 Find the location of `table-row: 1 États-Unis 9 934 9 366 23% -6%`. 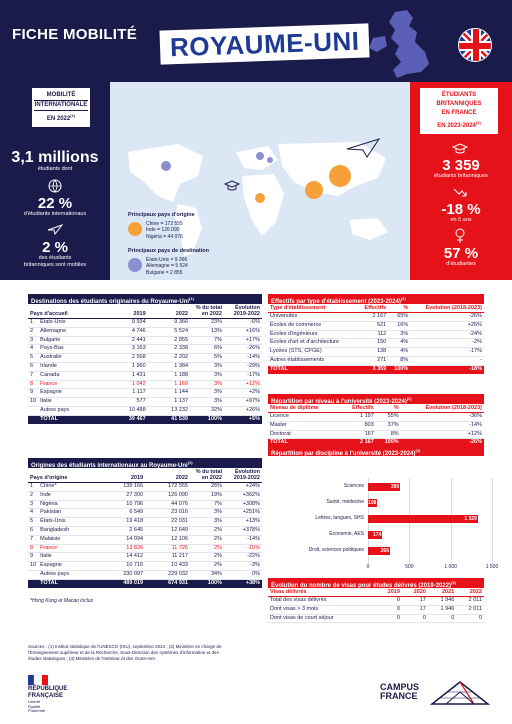

table-row: 1 États-Unis 9 934 9 366 23% -6% is located at coordinates (145, 323).